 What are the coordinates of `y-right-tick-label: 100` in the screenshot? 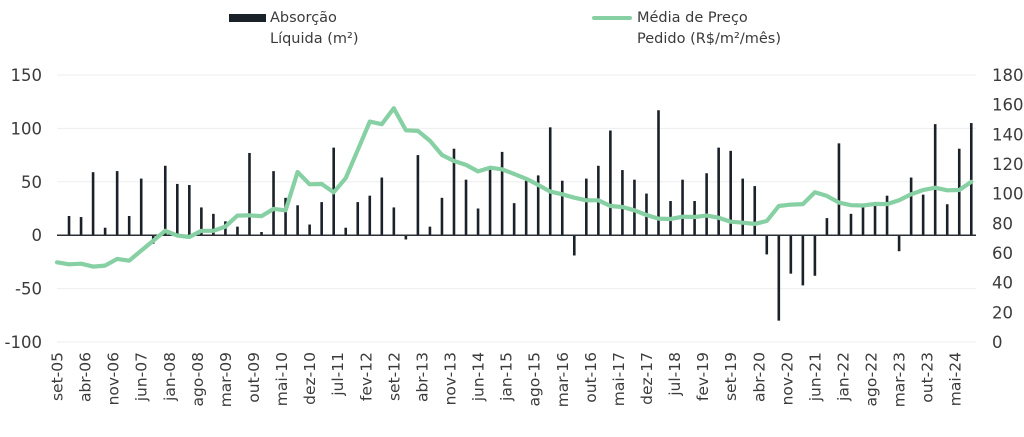 It's located at (1008, 194).